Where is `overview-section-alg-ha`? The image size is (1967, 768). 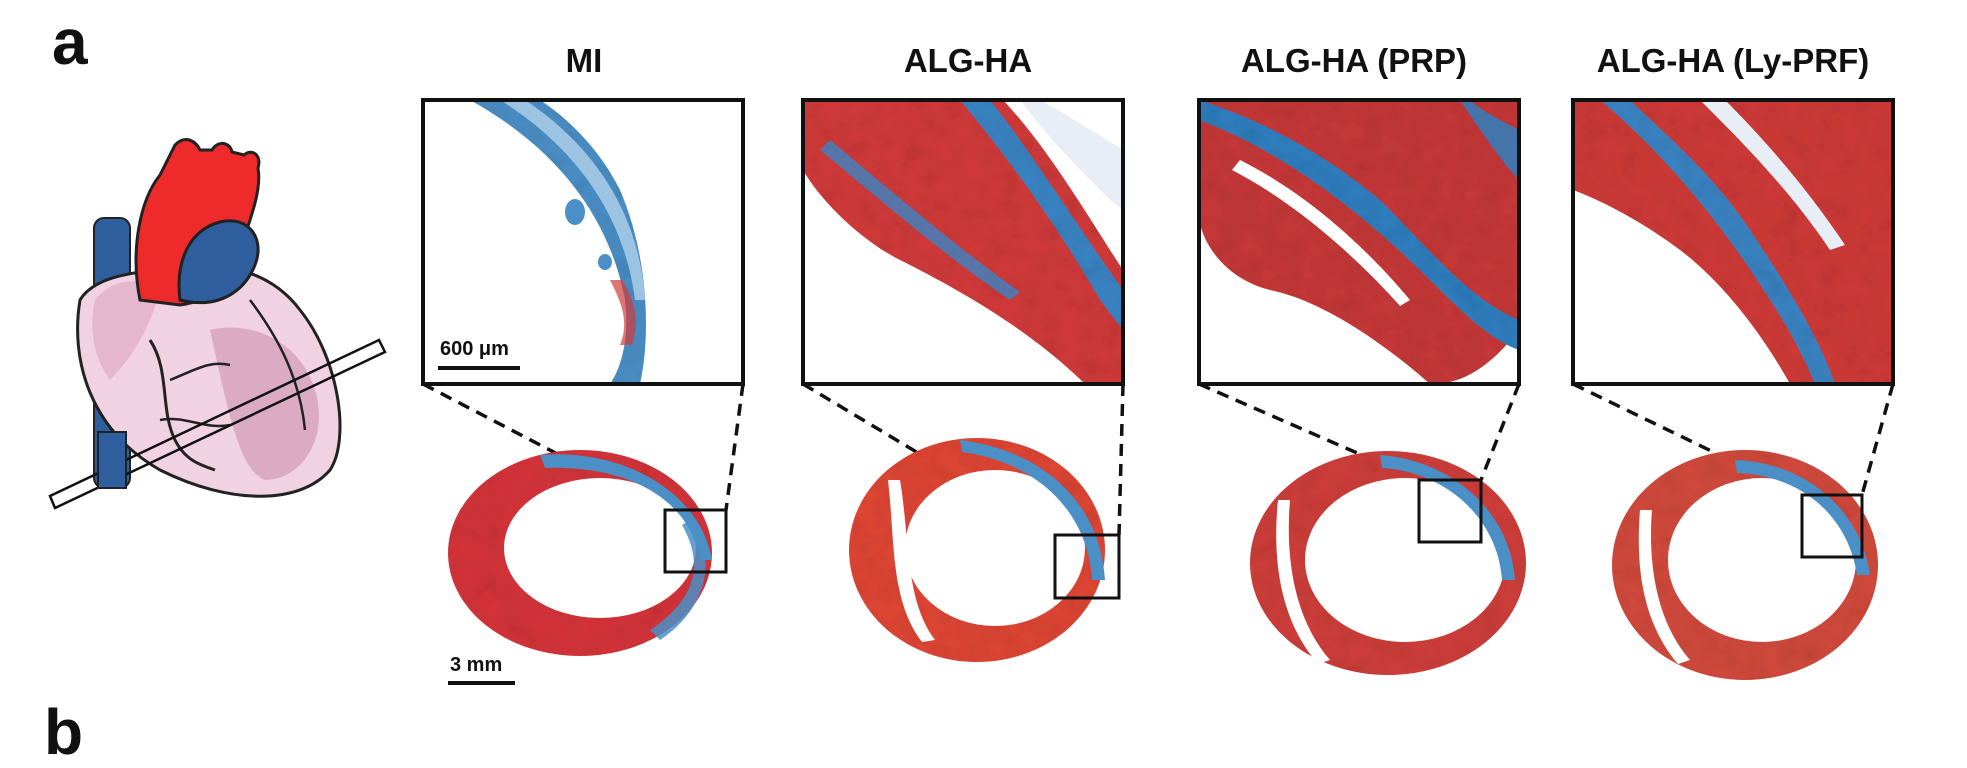 overview-section-alg-ha is located at coordinates (985, 550).